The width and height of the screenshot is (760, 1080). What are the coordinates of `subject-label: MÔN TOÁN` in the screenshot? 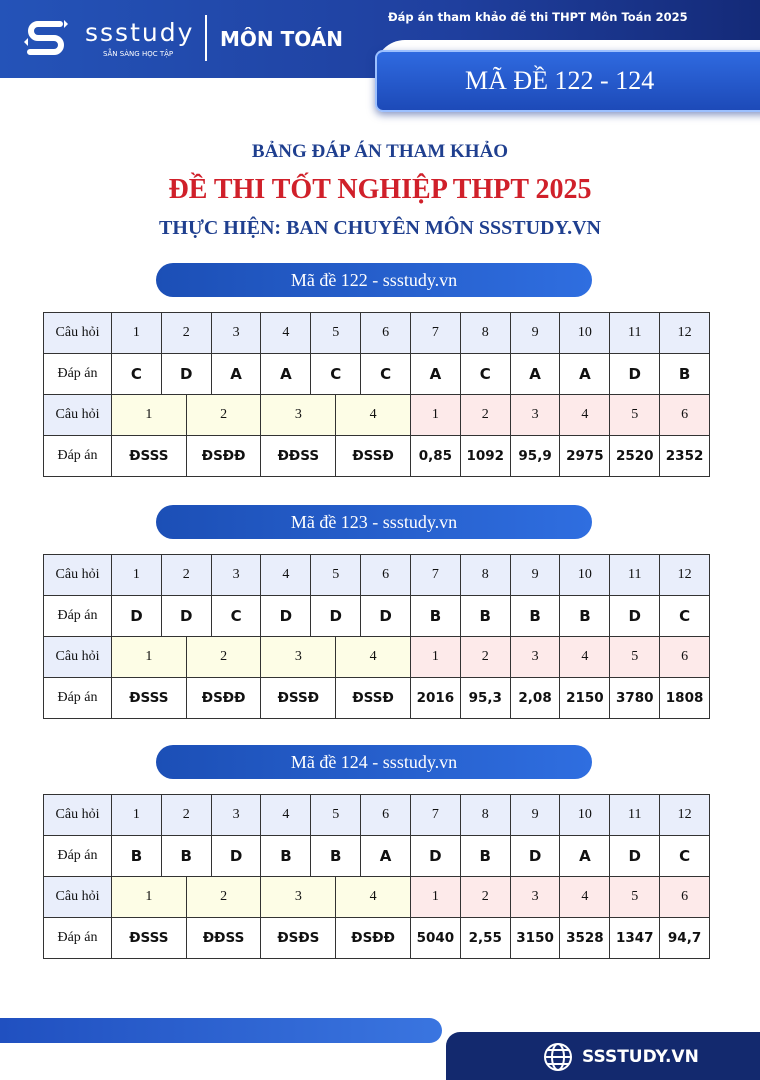 It's located at (281, 39).